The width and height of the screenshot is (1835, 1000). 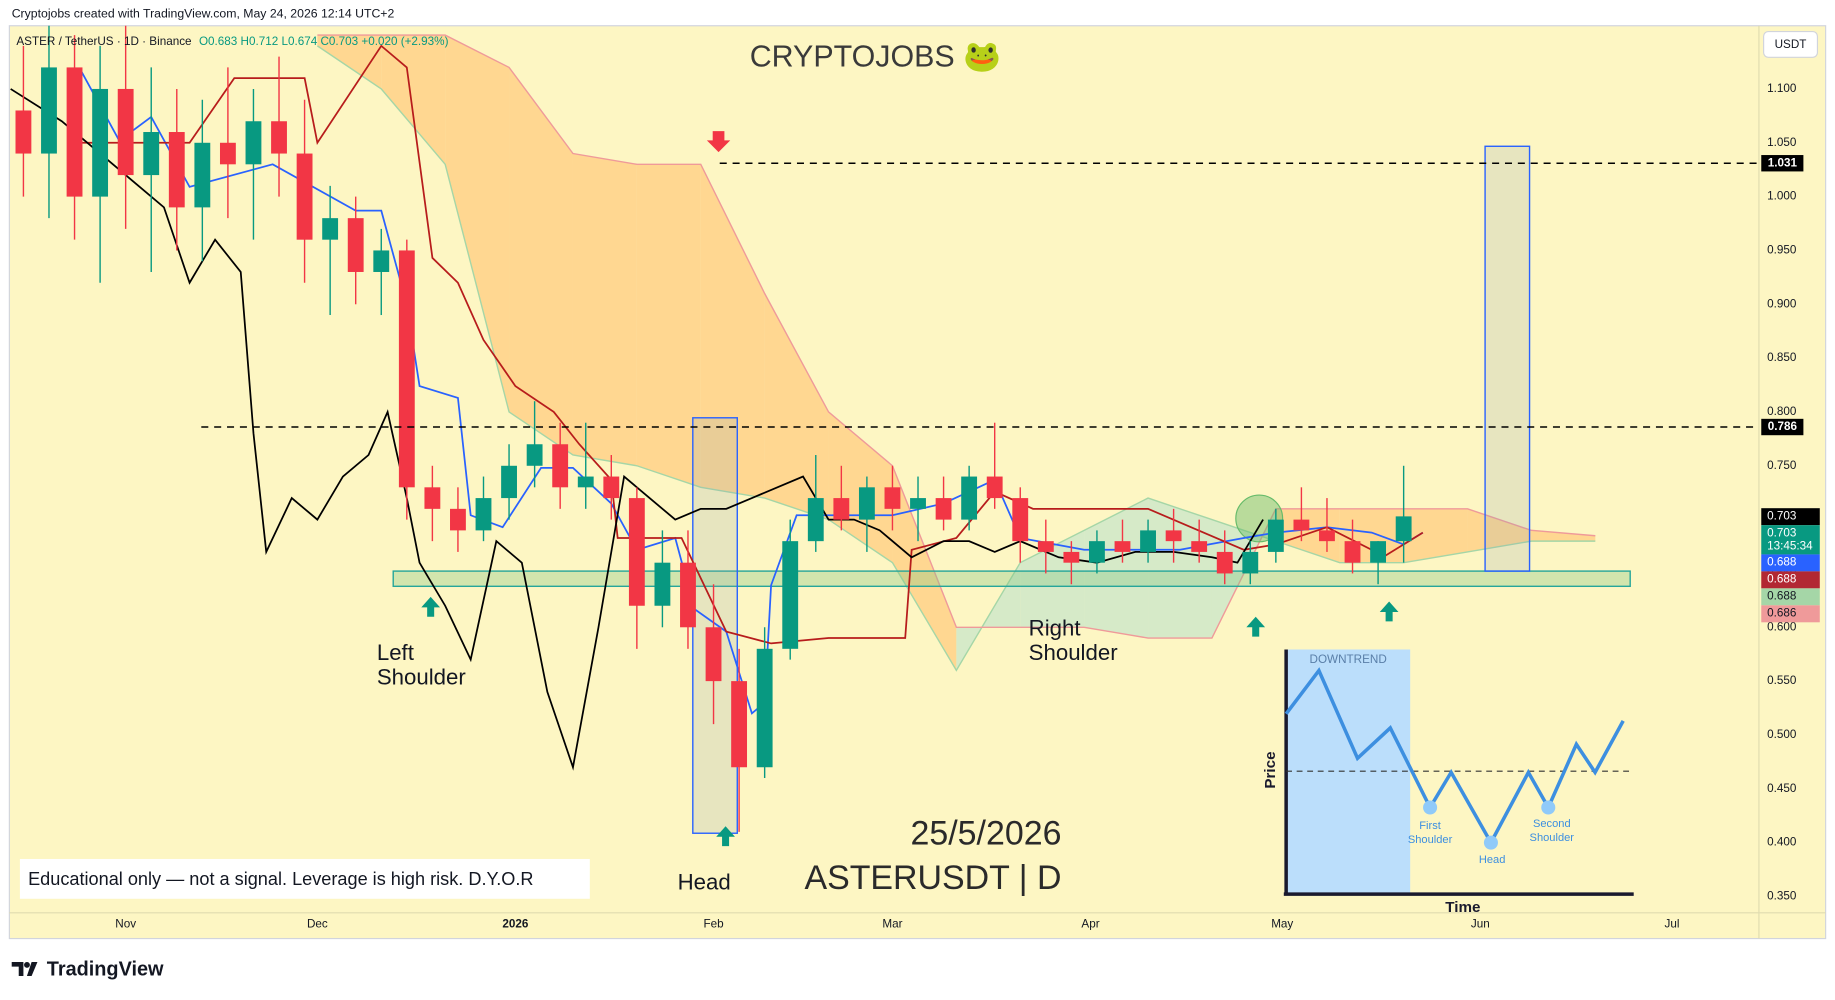 What do you see at coordinates (1055, 627) in the screenshot?
I see `right-shoulder-label: Right` at bounding box center [1055, 627].